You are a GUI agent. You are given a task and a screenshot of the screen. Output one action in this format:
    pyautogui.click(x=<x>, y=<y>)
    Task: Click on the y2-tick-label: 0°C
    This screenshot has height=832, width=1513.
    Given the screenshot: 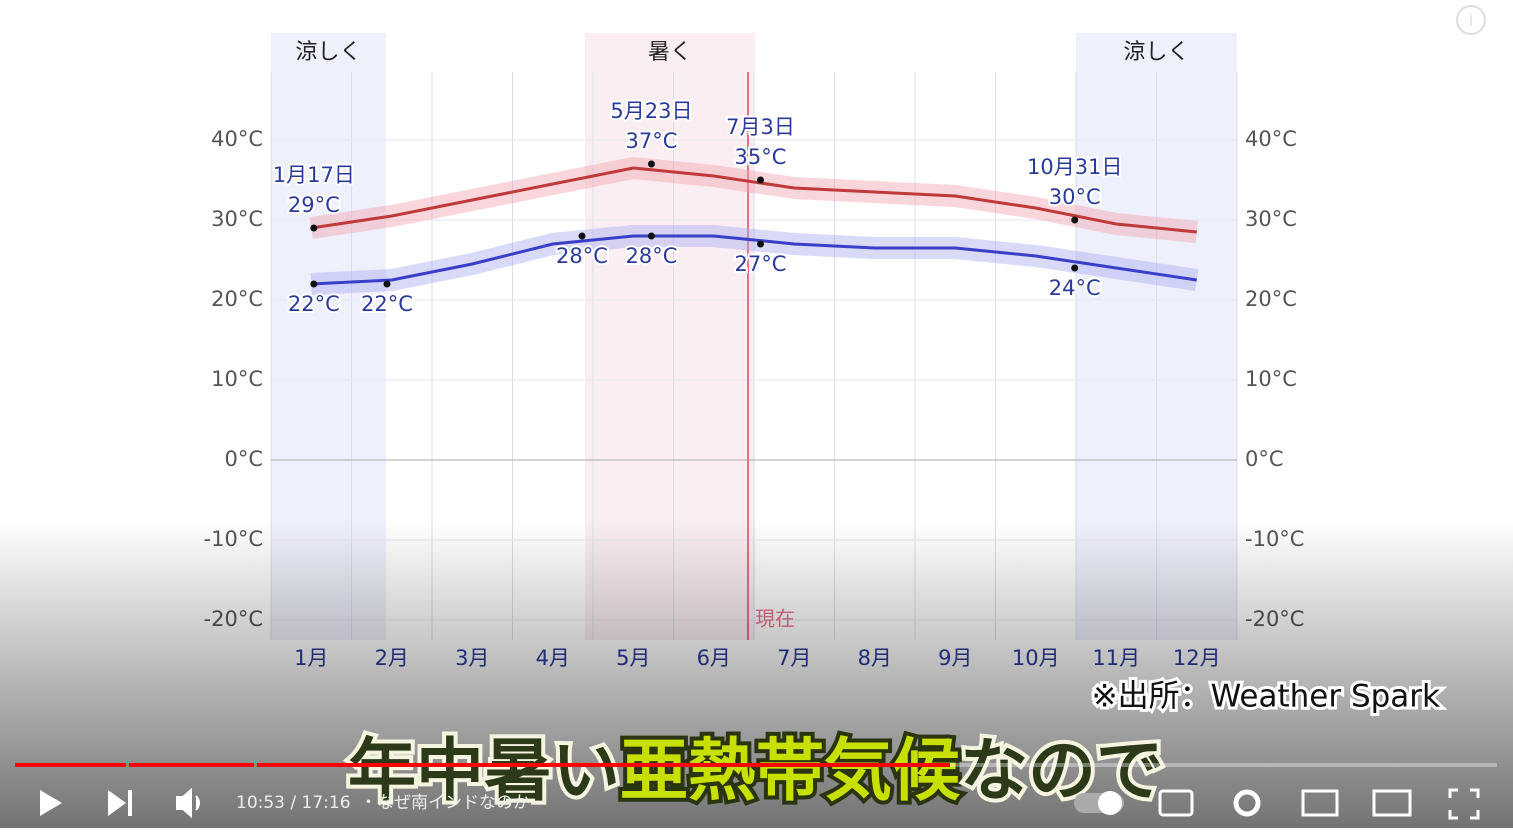 What is the action you would take?
    pyautogui.click(x=1264, y=459)
    